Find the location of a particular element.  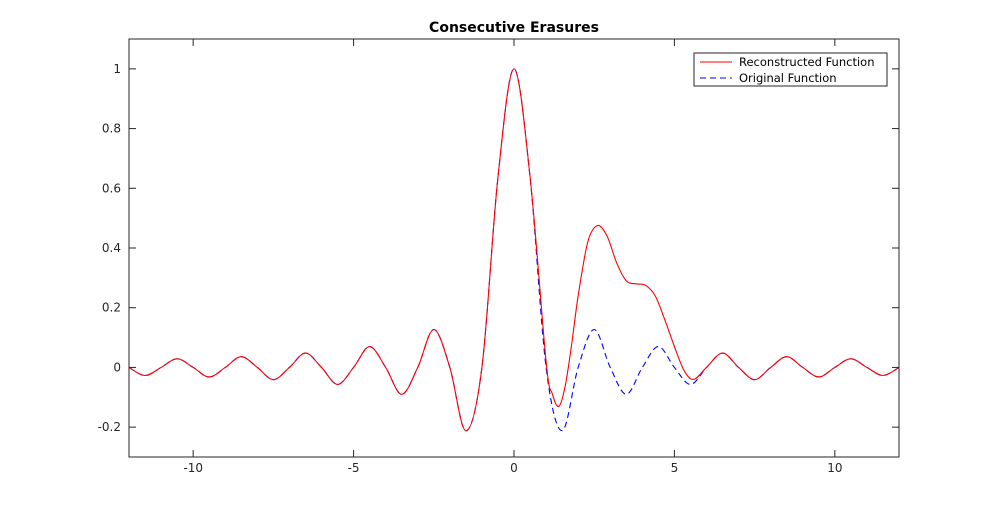

legend-label: Original Function is located at coordinates (788, 78).